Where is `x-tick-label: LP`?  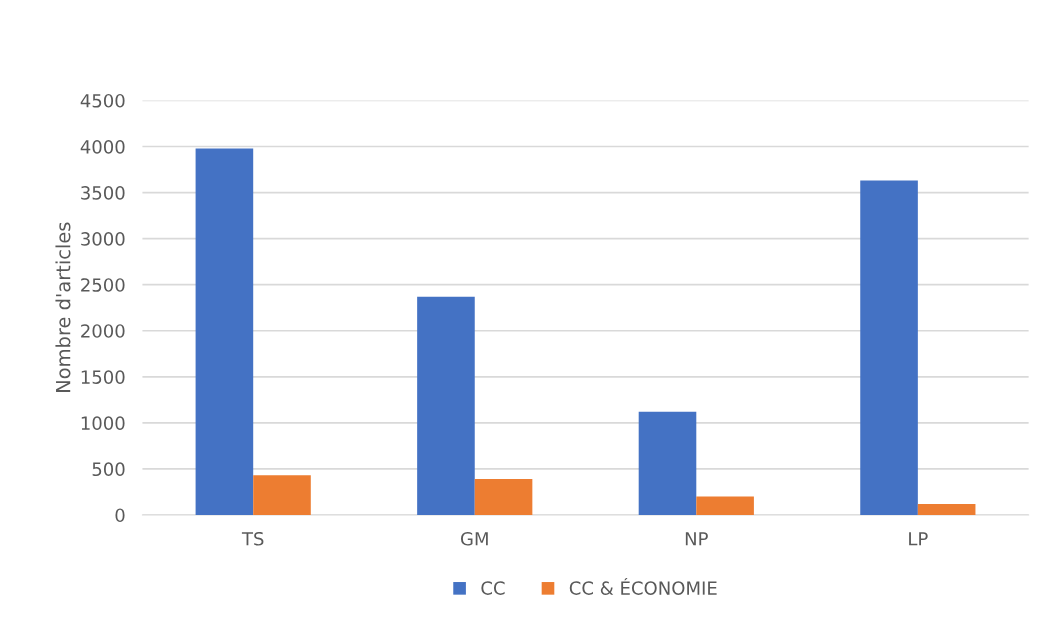
x-tick-label: LP is located at coordinates (918, 539).